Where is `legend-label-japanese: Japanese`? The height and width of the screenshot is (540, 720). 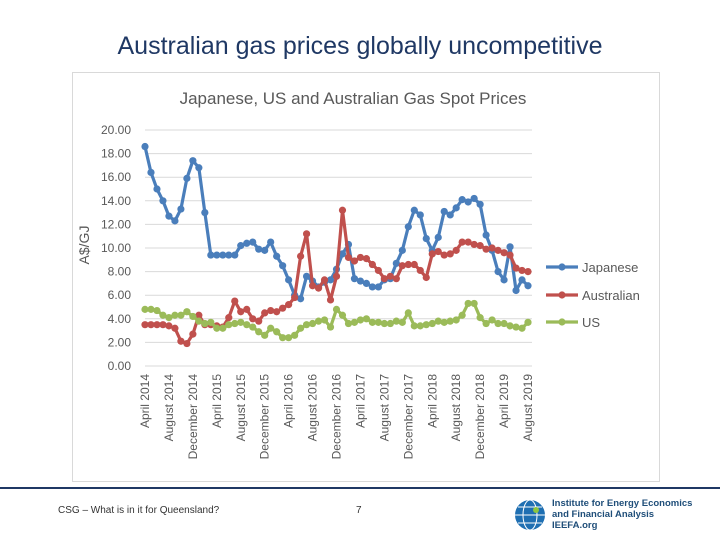 legend-label-japanese: Japanese is located at coordinates (610, 267).